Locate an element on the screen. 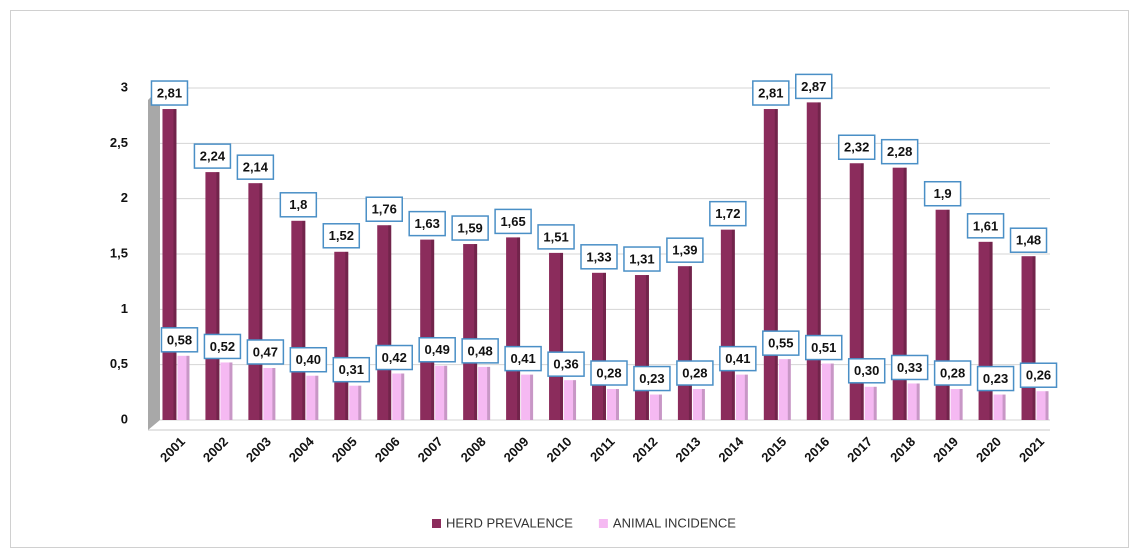 Image resolution: width=1139 pixels, height=548 pixels. data-label: 0,23 is located at coordinates (995, 378).